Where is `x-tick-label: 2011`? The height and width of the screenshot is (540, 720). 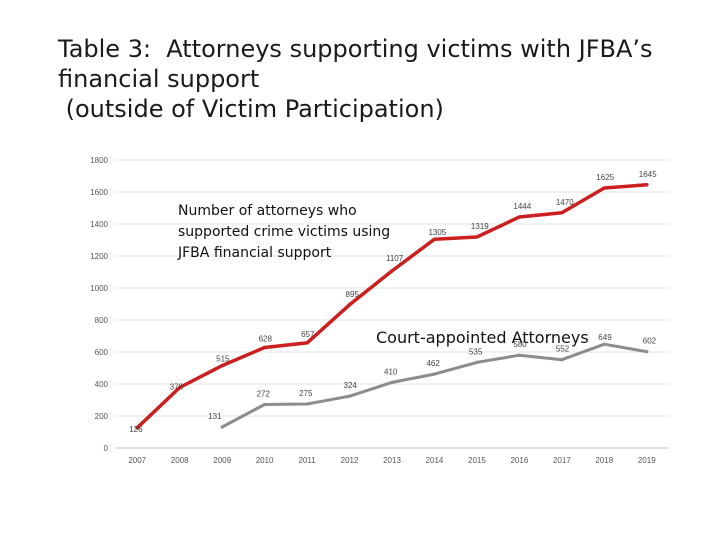
x-tick-label: 2011 is located at coordinates (307, 460).